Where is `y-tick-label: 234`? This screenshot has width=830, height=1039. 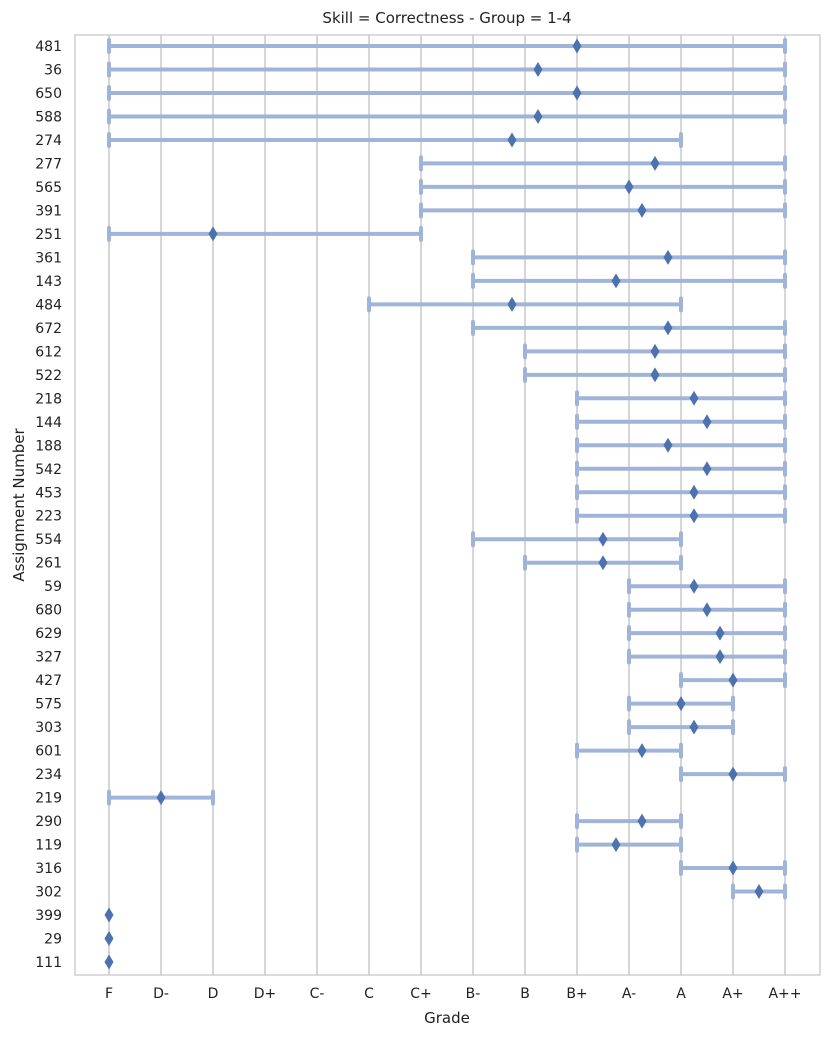 y-tick-label: 234 is located at coordinates (48, 775).